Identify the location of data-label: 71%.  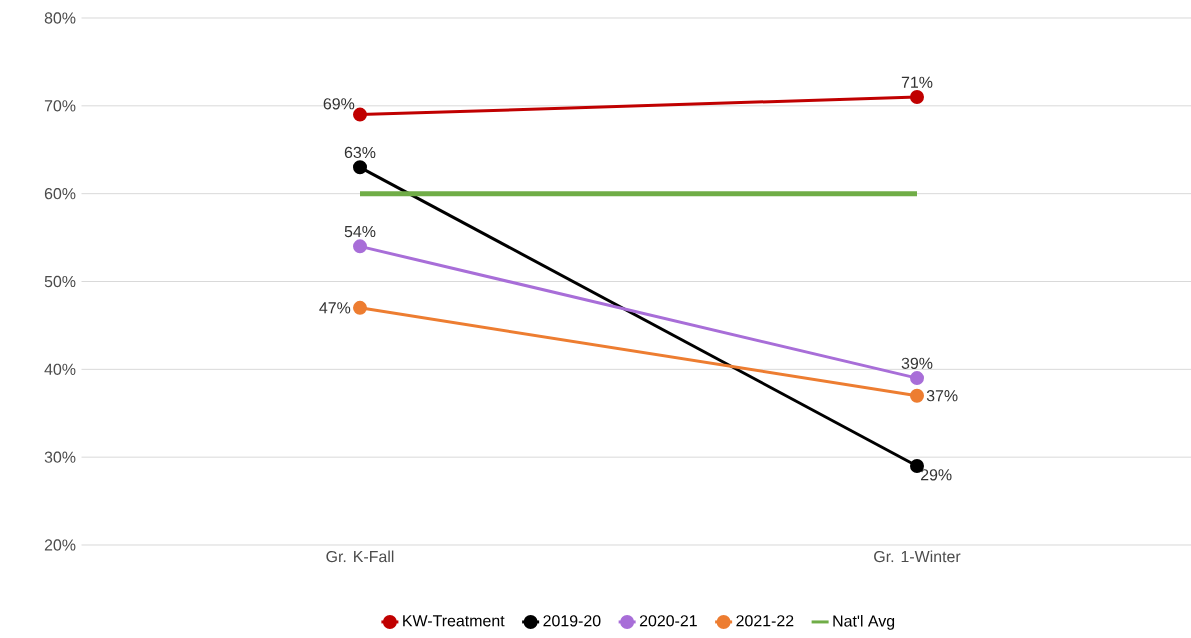
(917, 82).